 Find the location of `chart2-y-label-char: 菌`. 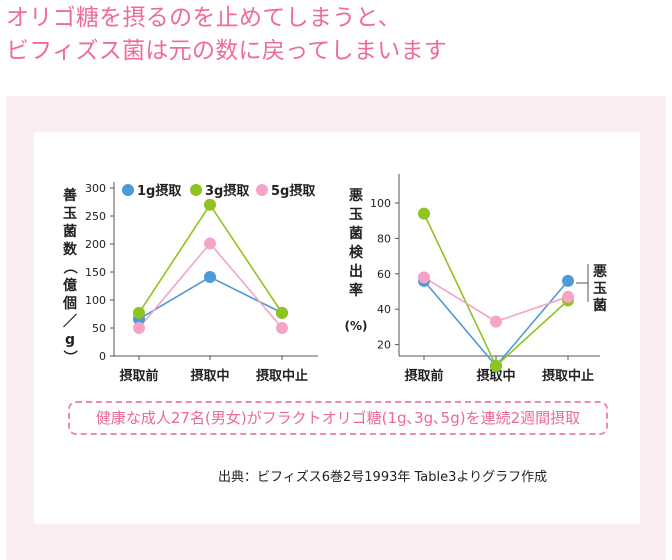

chart2-y-label-char: 菌 is located at coordinates (356, 233).